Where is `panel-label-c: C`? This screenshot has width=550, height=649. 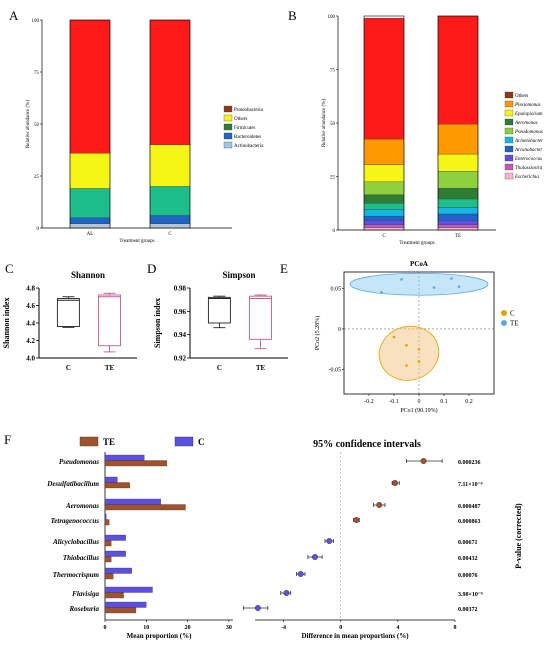
panel-label-c: C is located at coordinates (9, 268).